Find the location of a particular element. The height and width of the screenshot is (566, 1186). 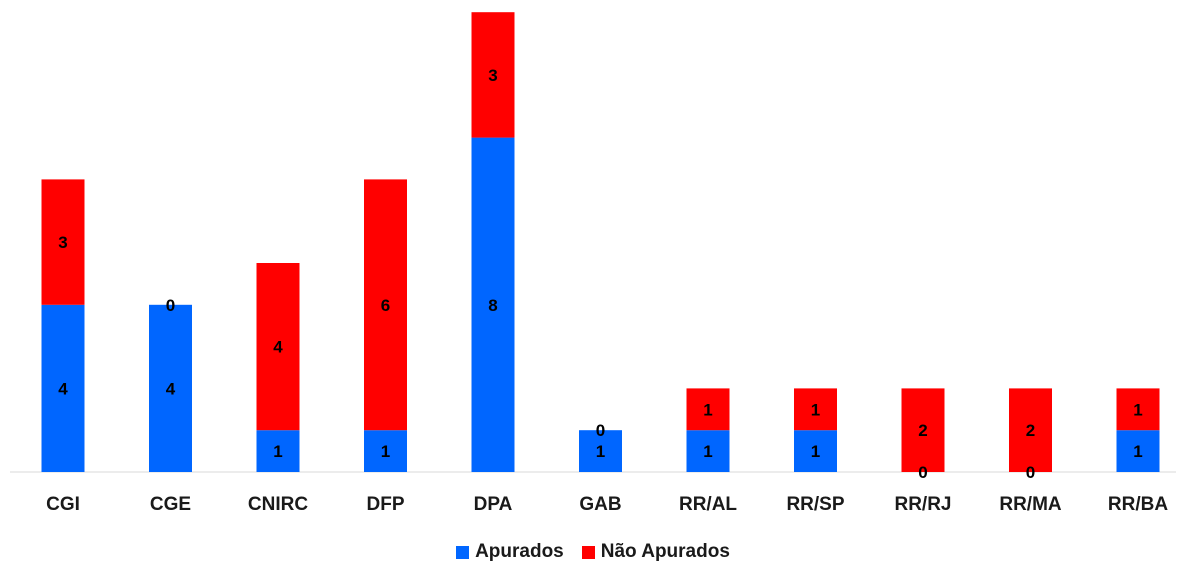

legend-item-nao-apurados: Não Apurados is located at coordinates (655, 552).